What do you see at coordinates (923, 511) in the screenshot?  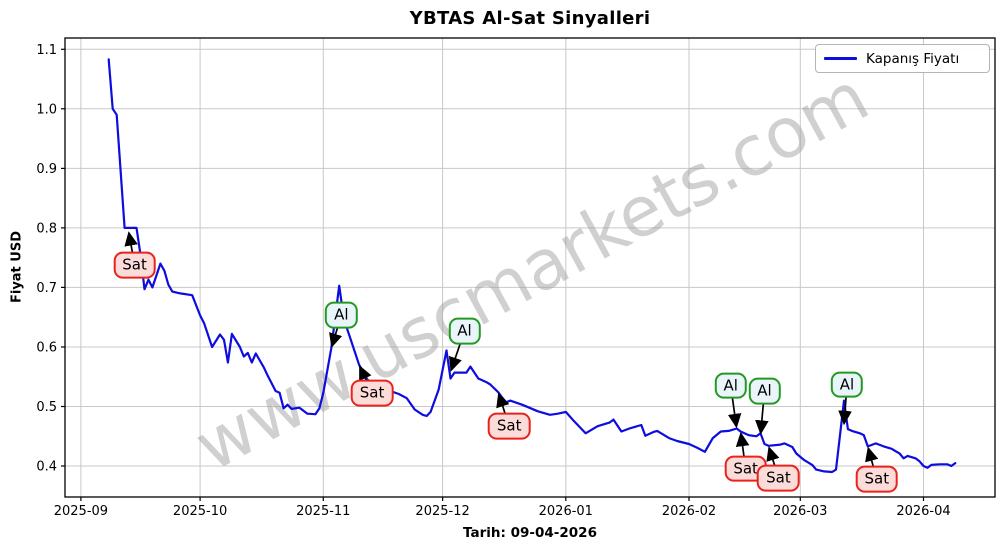 I see `x-tick-label: 2026-04` at bounding box center [923, 511].